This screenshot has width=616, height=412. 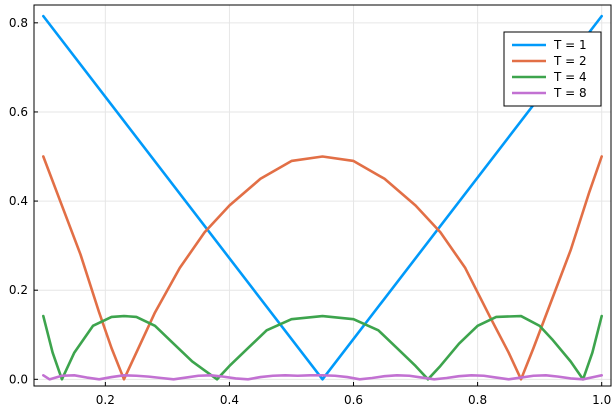 I want to click on x-tick-label: 0.8, so click(x=477, y=400).